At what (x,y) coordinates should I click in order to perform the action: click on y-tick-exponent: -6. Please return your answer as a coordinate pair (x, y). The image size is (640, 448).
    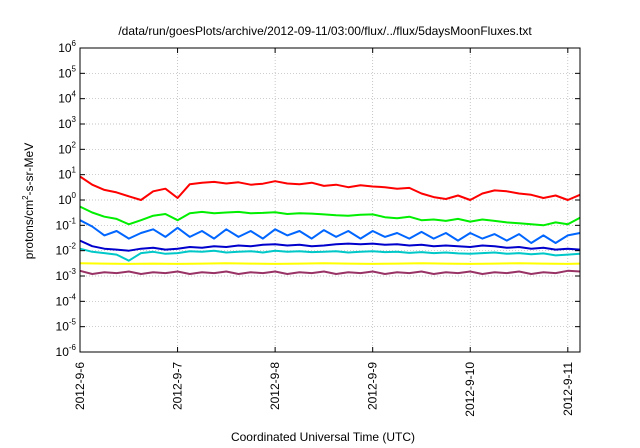
    Looking at the image, I should click on (73, 347).